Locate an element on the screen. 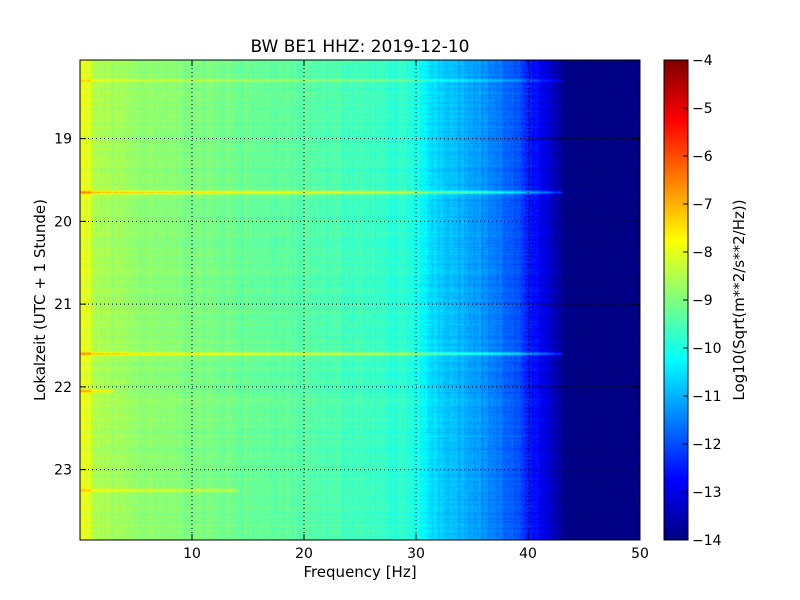  x-tick-label: 50 is located at coordinates (640, 554).